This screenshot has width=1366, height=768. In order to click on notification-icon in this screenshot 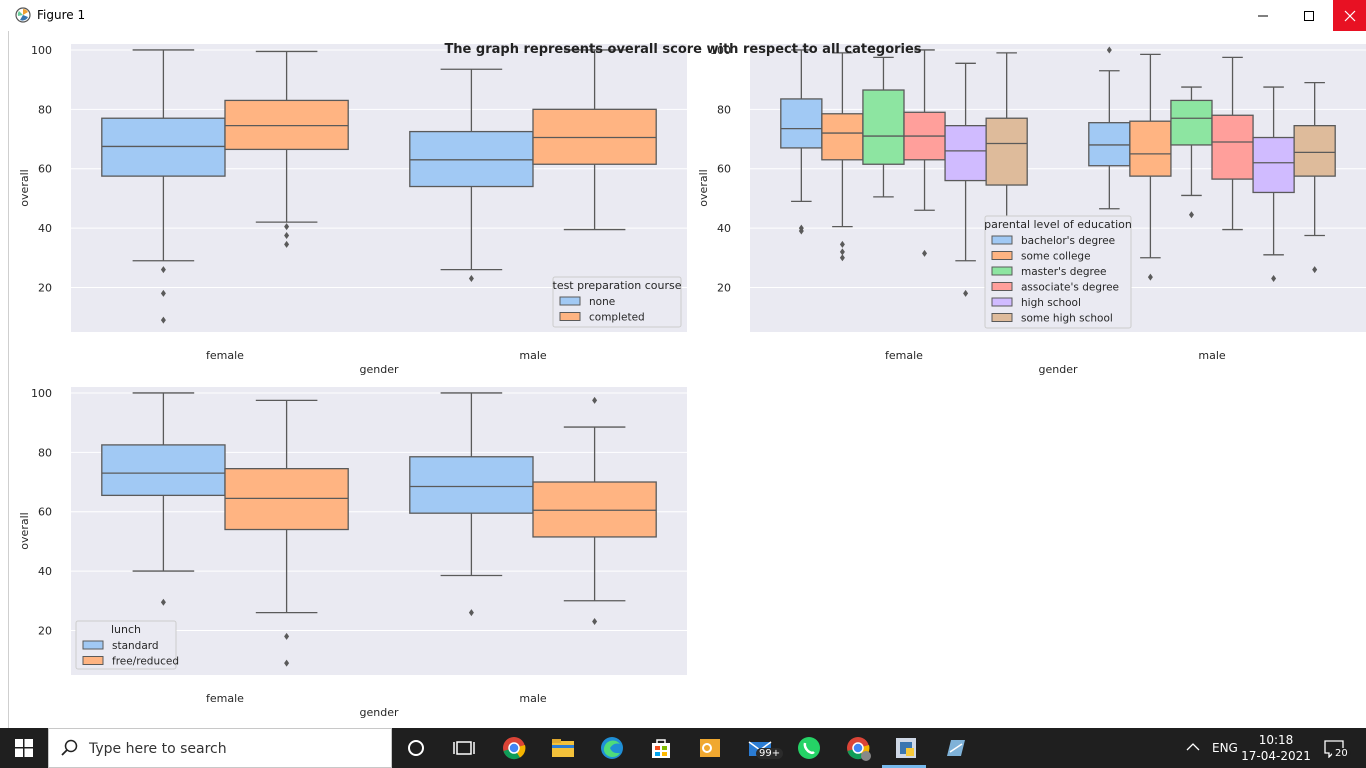, I will do `click(1334, 749)`.